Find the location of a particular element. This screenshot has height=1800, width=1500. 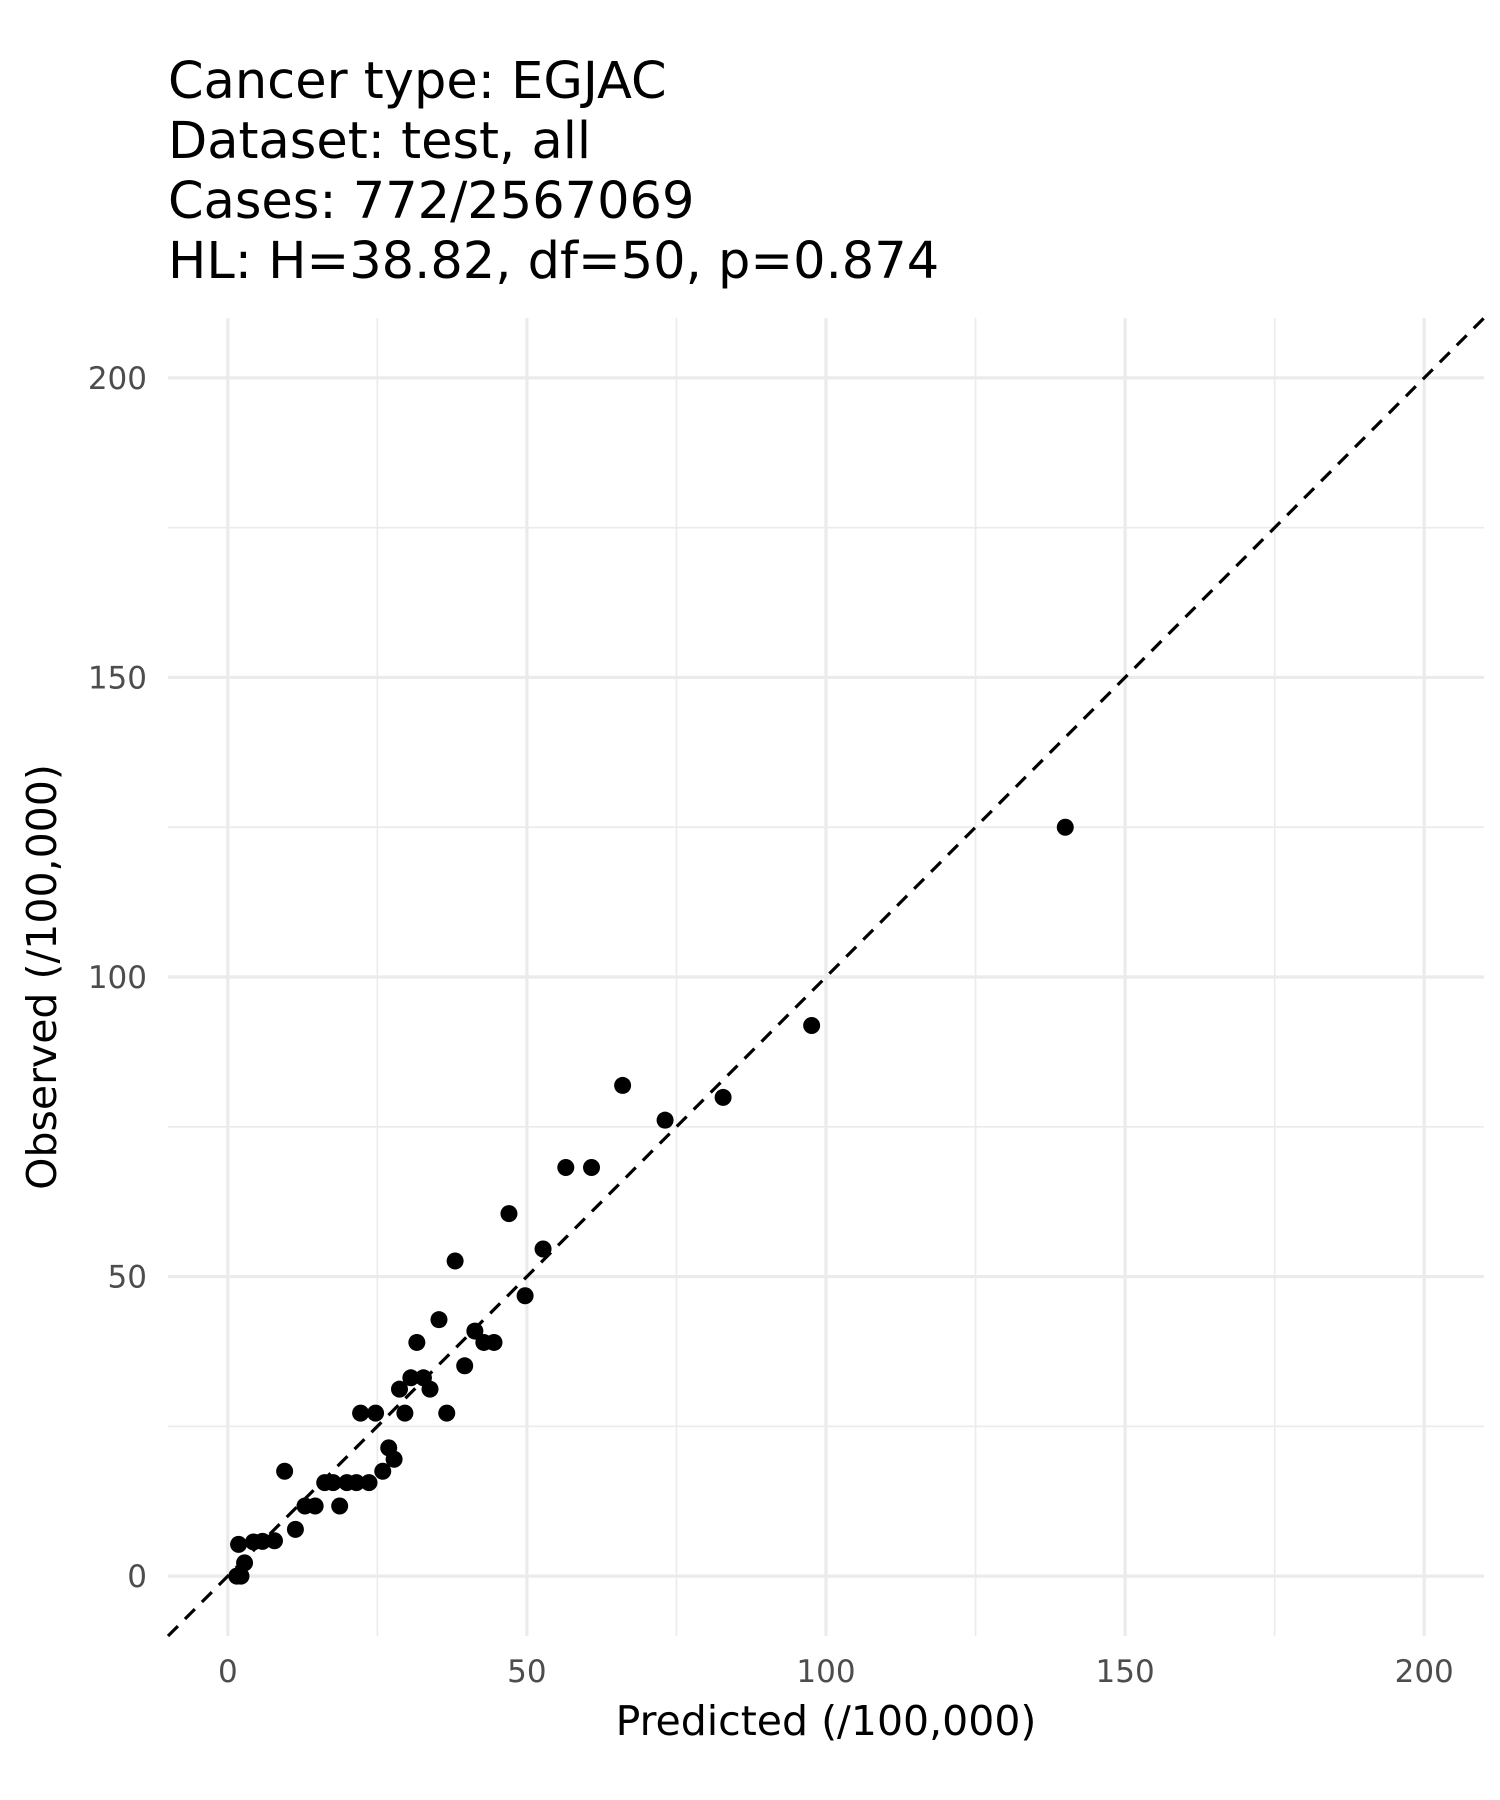

y-tick-label: 50 is located at coordinates (127, 1278).